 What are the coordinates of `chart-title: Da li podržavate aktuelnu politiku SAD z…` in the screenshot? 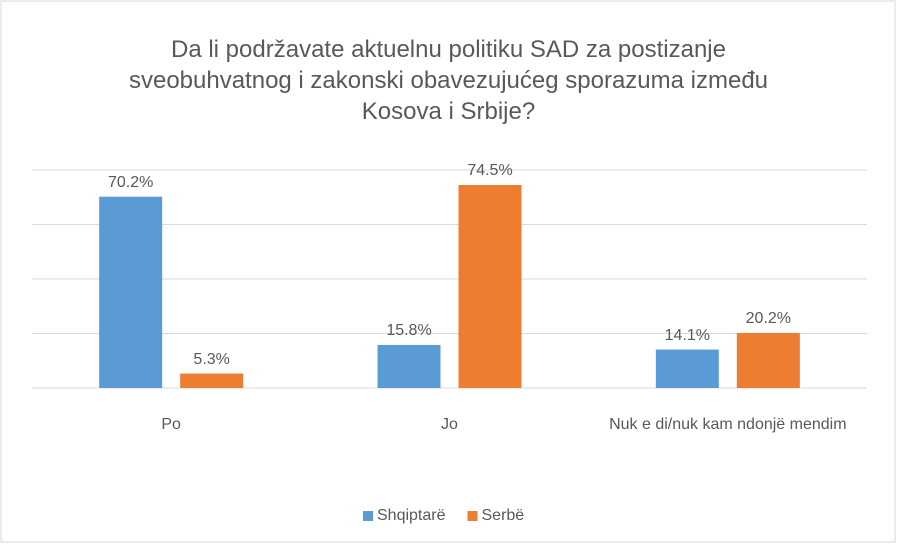 It's located at (448, 80).